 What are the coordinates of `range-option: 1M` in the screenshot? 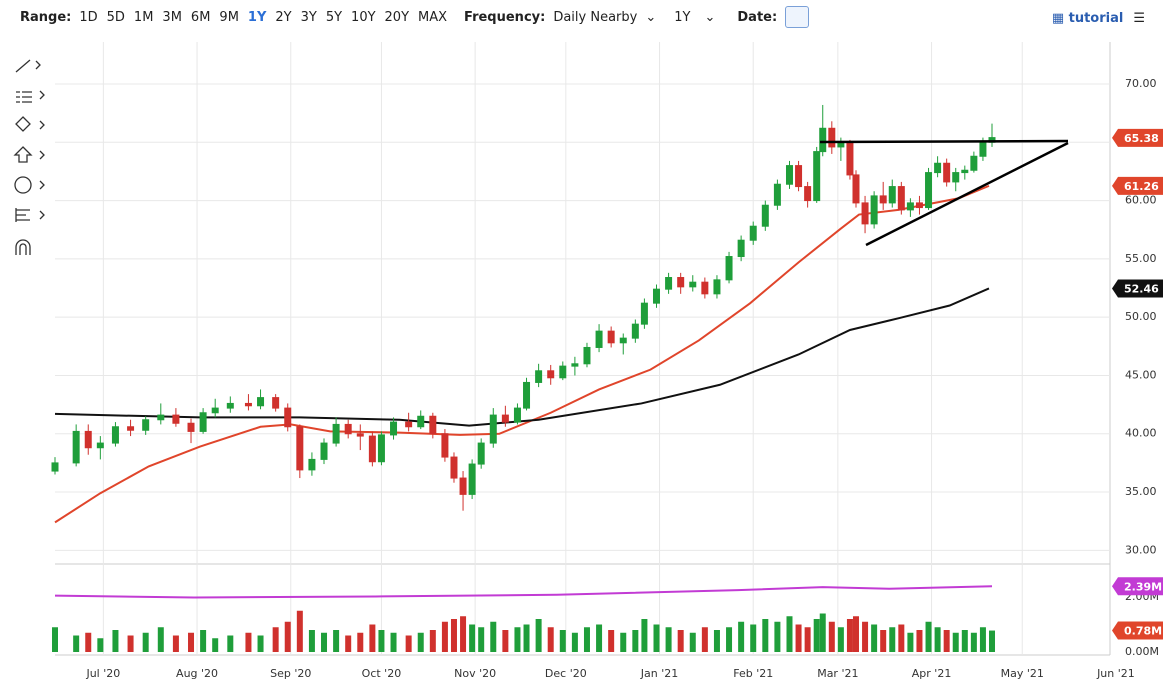 It's located at (143, 17).